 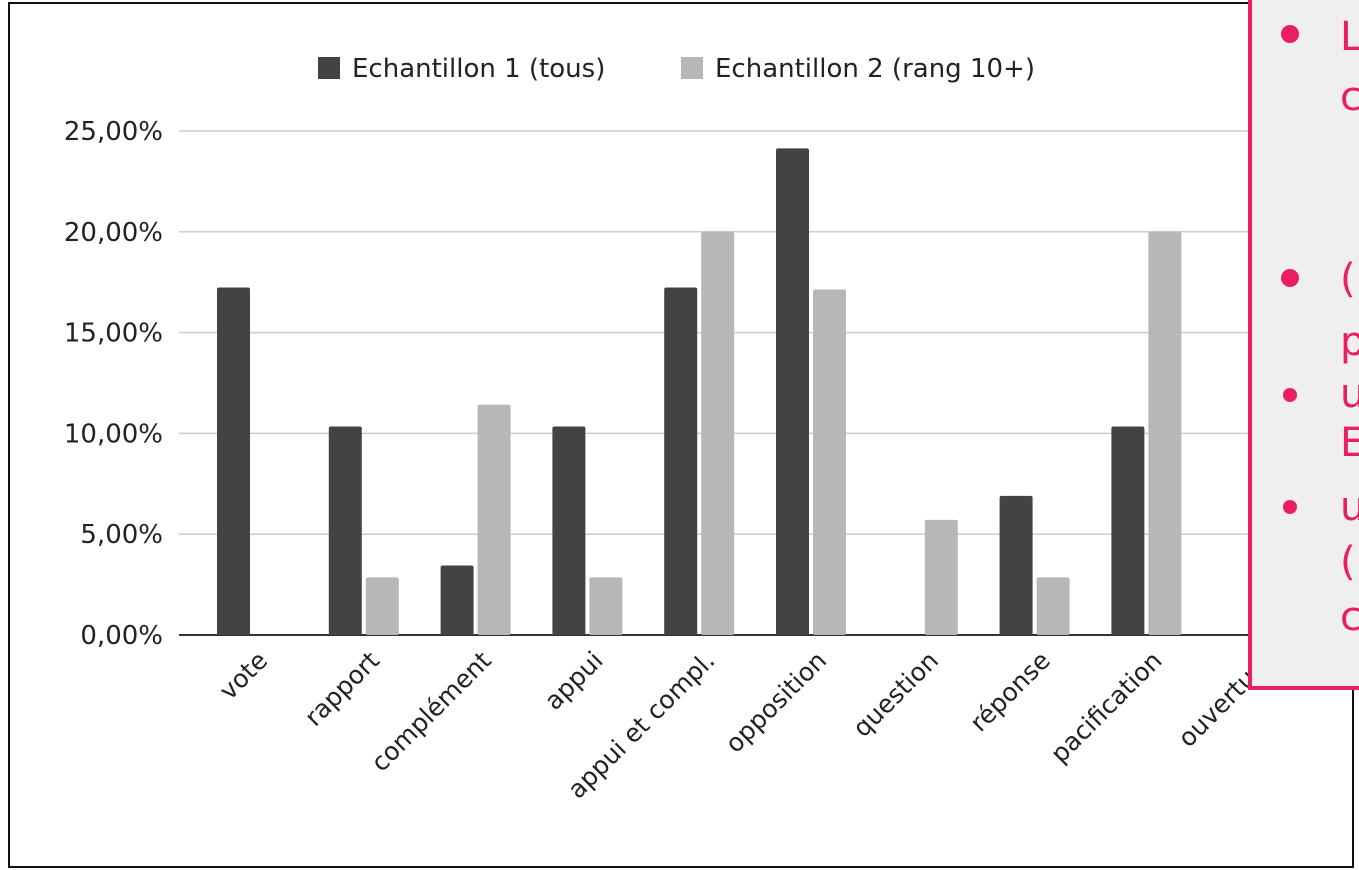 What do you see at coordinates (121, 636) in the screenshot?
I see `y-tick-label: 0,00%` at bounding box center [121, 636].